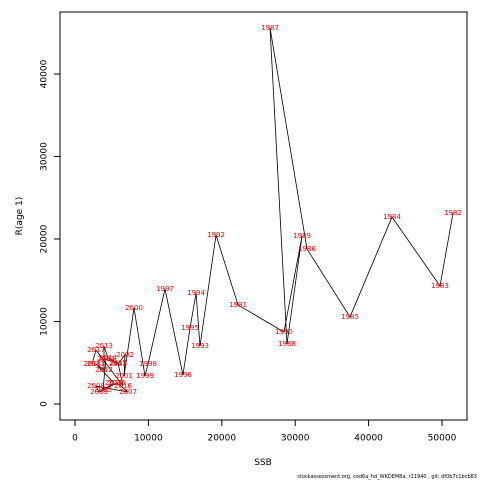  I want to click on point-label: 2006, so click(117, 383).